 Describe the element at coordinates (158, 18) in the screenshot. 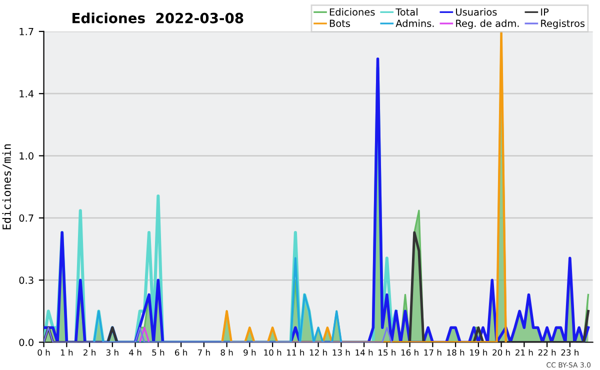

I see `chart-title: Ediciones 2022-03-08` at that location.